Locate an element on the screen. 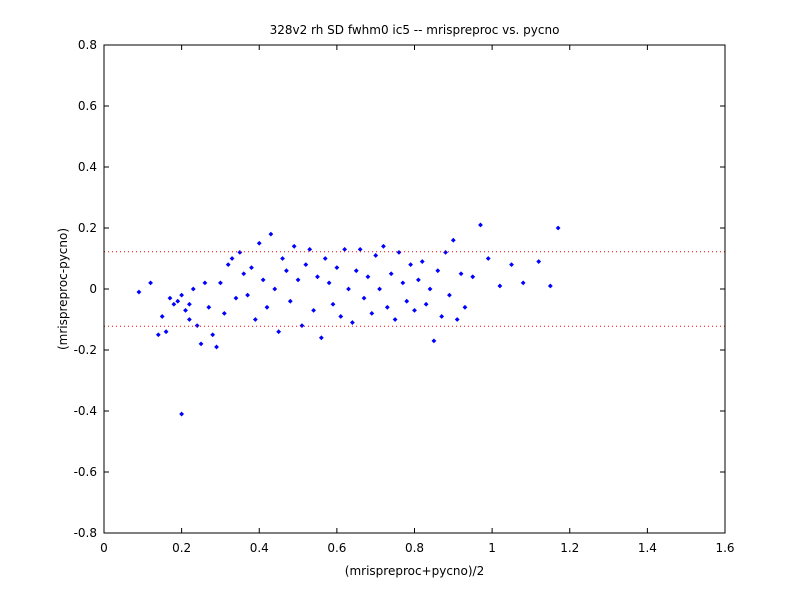 This screenshot has height=600, width=800. y-tick-label: -0.8 is located at coordinates (85, 533).